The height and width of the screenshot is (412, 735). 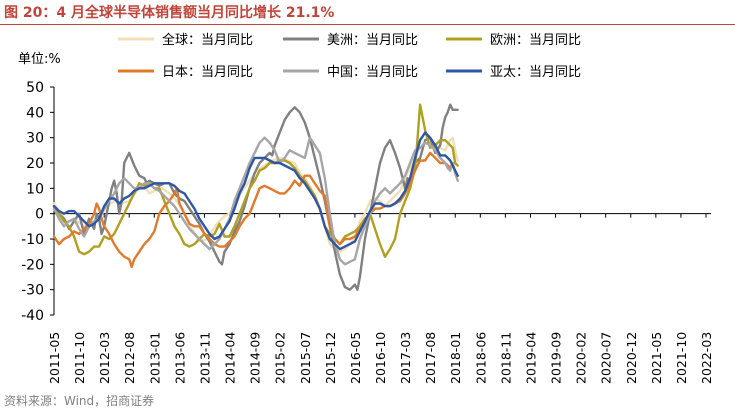 What do you see at coordinates (207, 40) in the screenshot?
I see `legend-label-1: 全球：当月同比` at bounding box center [207, 40].